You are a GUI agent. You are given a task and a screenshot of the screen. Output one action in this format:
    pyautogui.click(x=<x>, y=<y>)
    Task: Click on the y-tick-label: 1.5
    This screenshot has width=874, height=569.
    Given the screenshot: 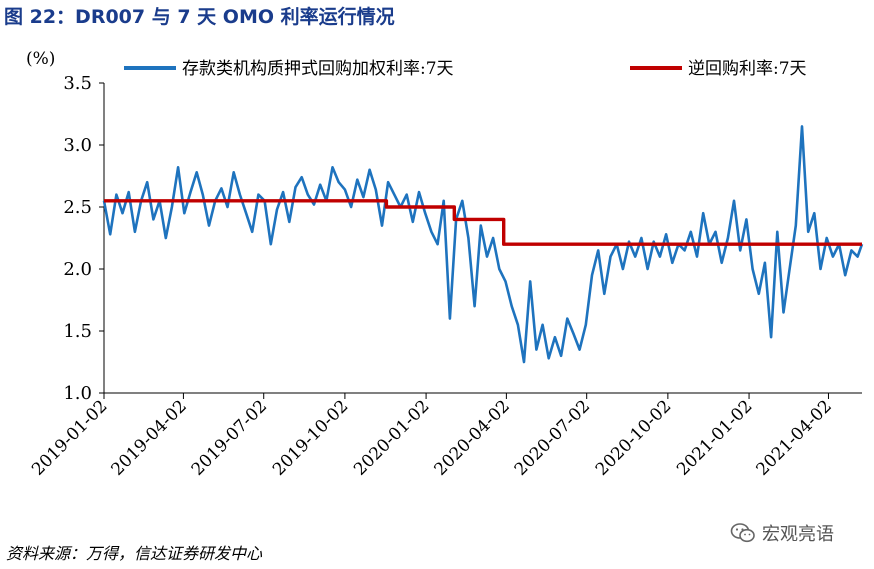 What is the action you would take?
    pyautogui.click(x=77, y=331)
    